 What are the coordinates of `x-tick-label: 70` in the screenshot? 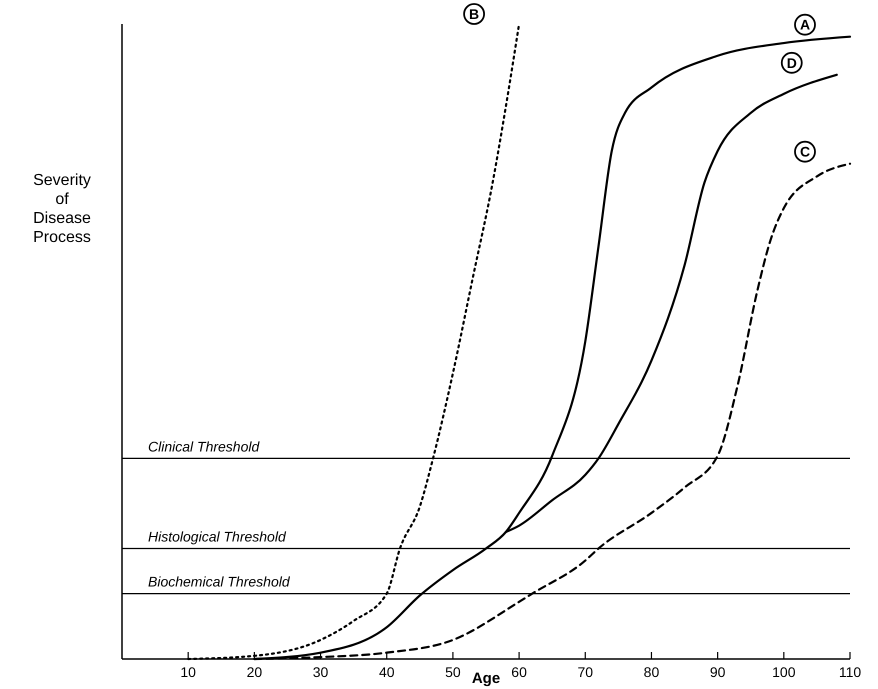 It's located at (585, 672).